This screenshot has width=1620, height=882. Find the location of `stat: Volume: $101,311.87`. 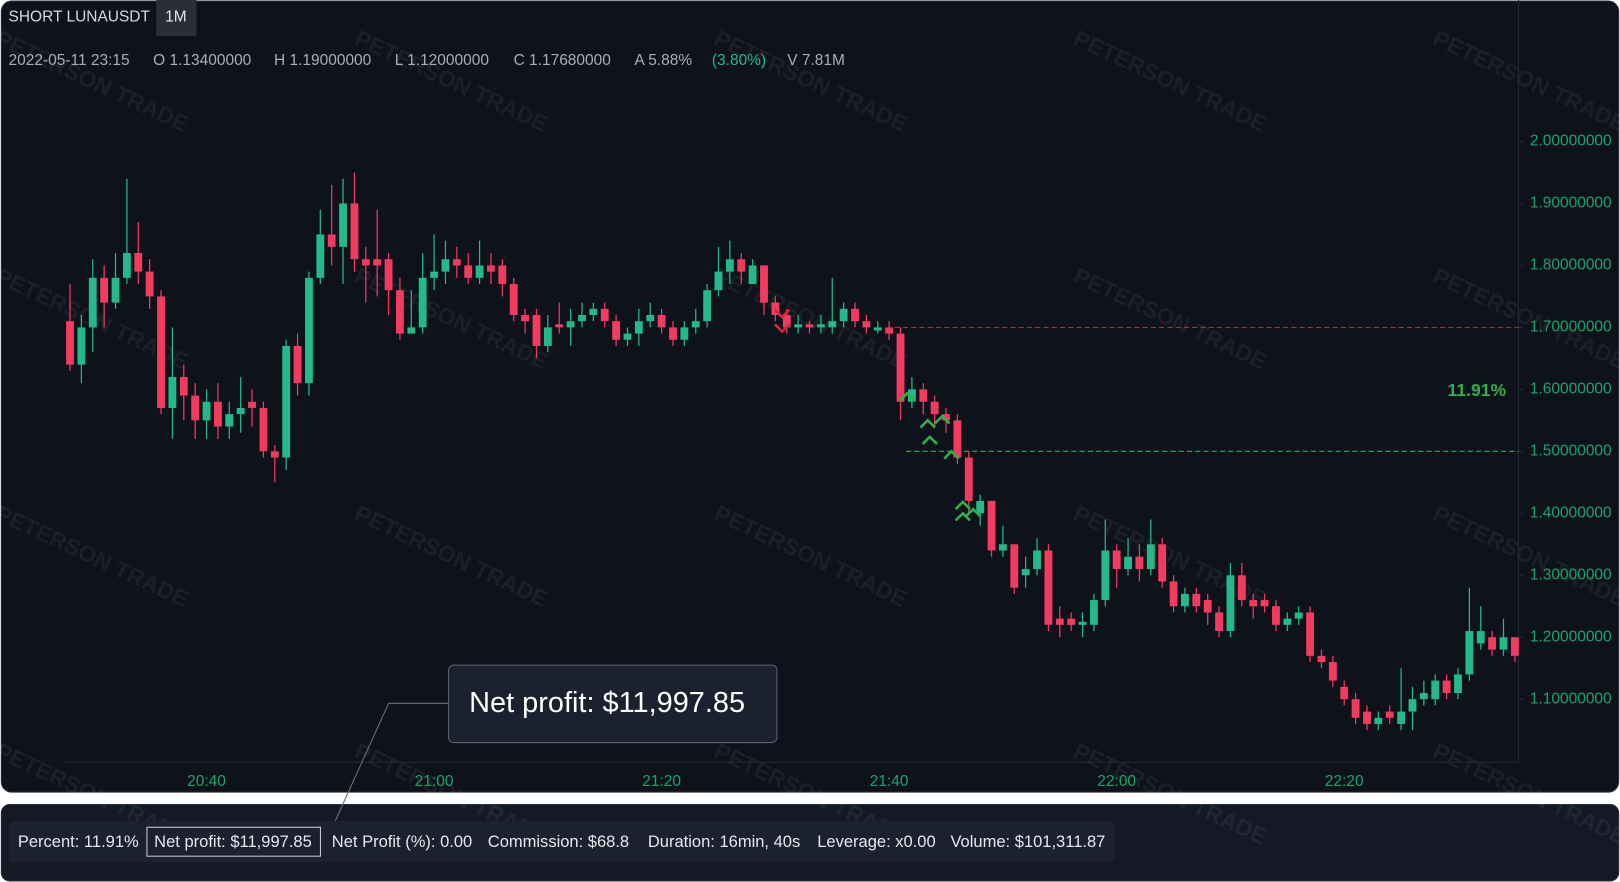

stat: Volume: $101,311.87 is located at coordinates (1027, 841).